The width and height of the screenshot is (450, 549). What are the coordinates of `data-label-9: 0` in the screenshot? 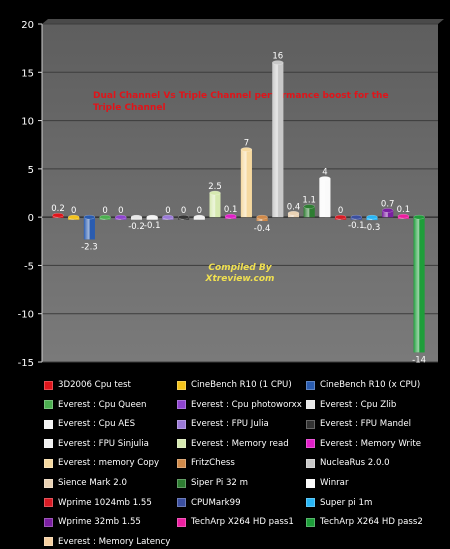 It's located at (183, 211).